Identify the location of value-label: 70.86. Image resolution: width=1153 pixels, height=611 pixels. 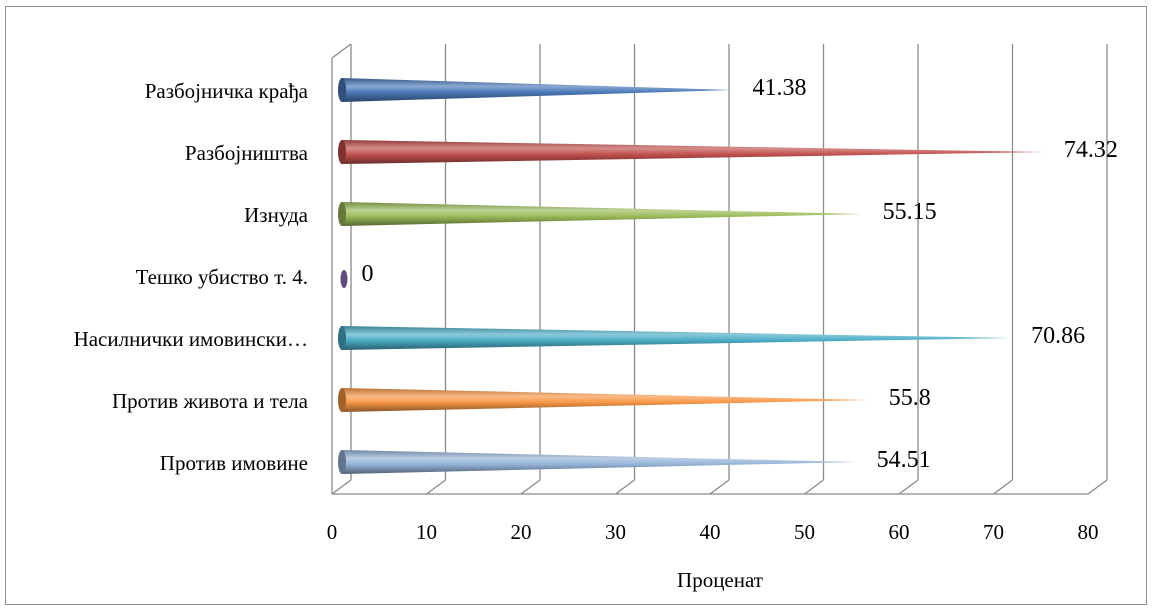
(1058, 336).